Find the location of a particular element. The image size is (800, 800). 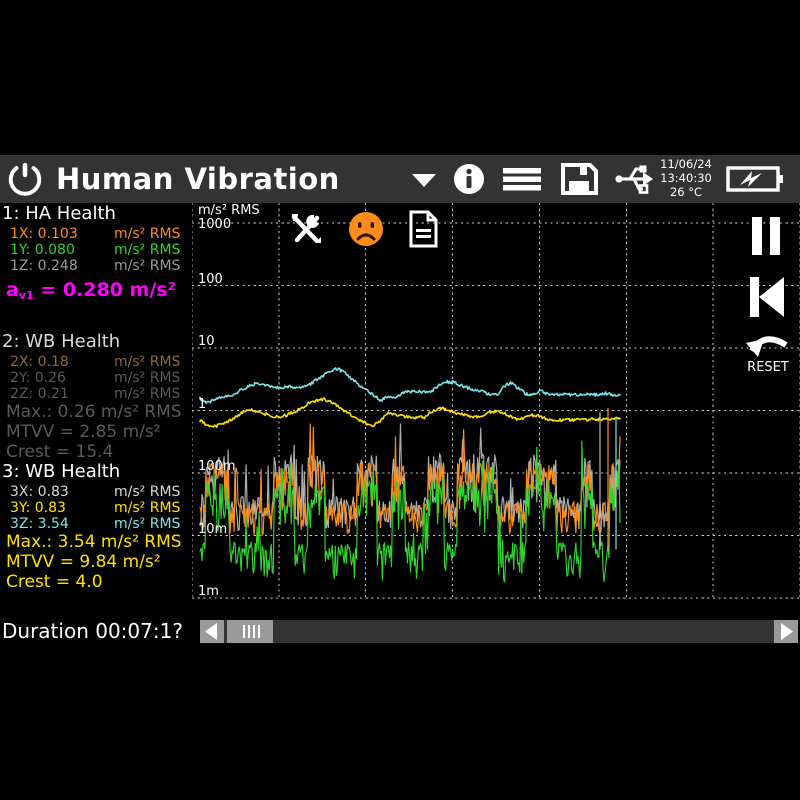

group-title: 3: WB Health is located at coordinates (61, 471).